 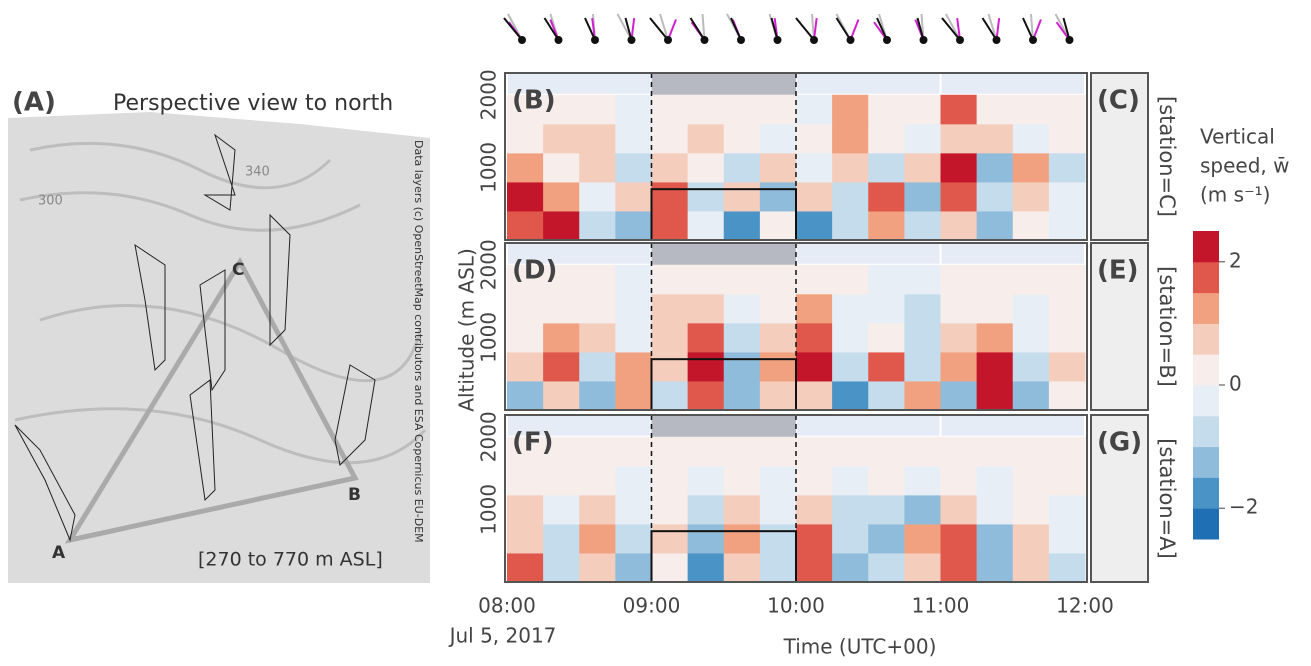 I want to click on station-triangle, so click(x=211, y=400).